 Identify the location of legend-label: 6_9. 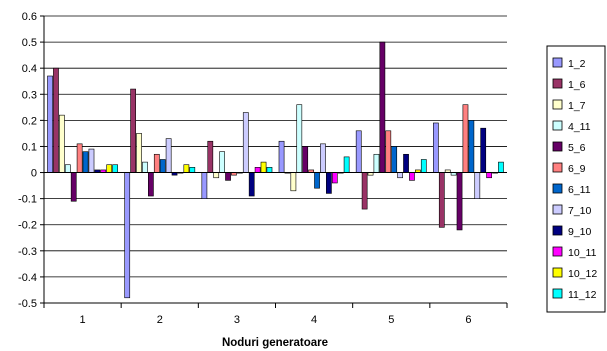
(577, 169).